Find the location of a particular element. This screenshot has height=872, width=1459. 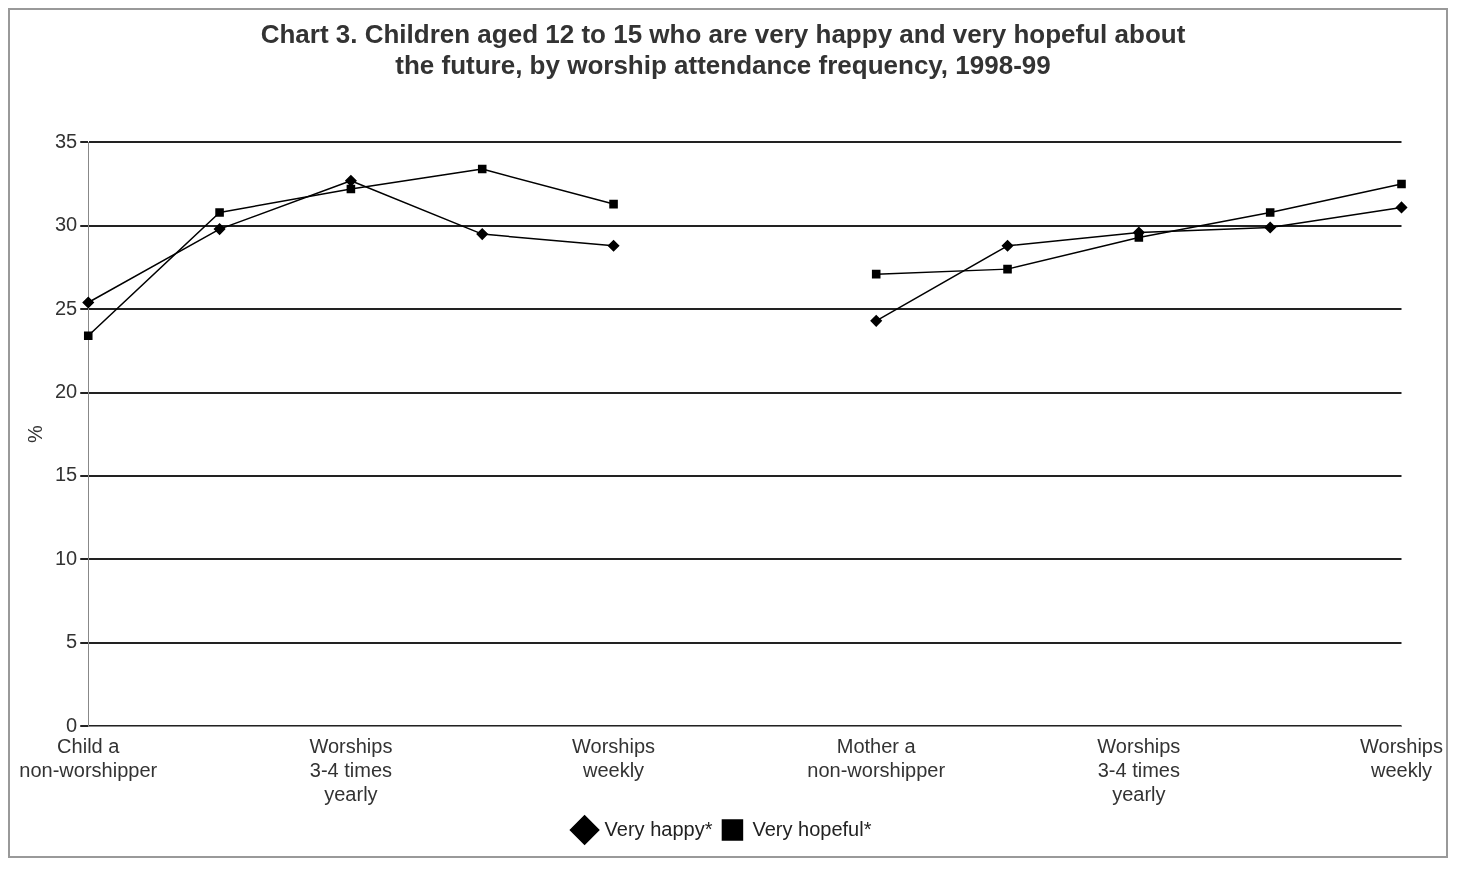

x-tick-label: Child a non-worshipper is located at coordinates (88, 757).